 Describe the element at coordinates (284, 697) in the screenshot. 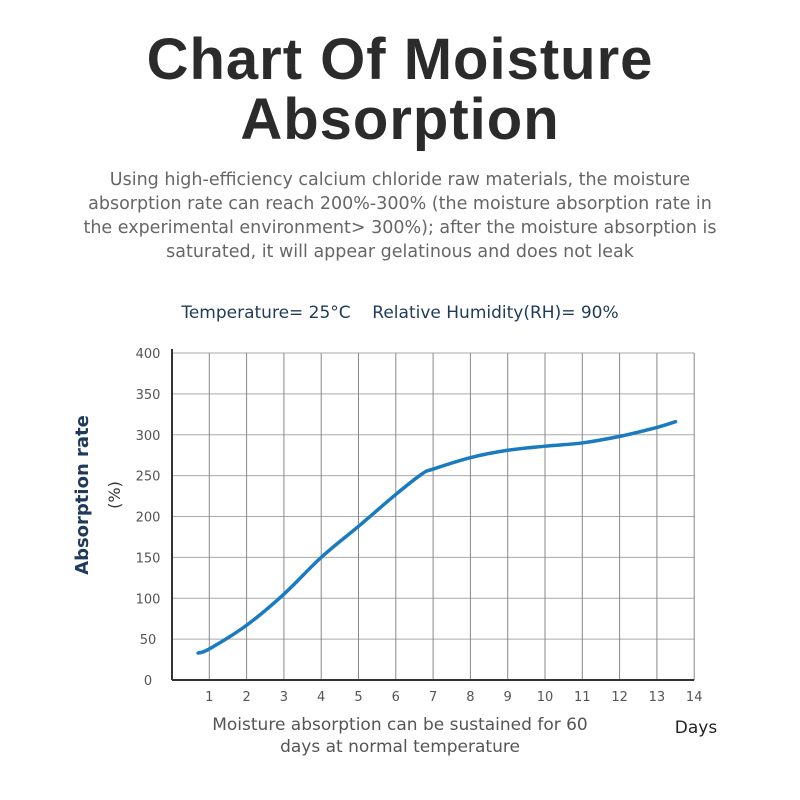

I see `x-tick-label: 3` at that location.